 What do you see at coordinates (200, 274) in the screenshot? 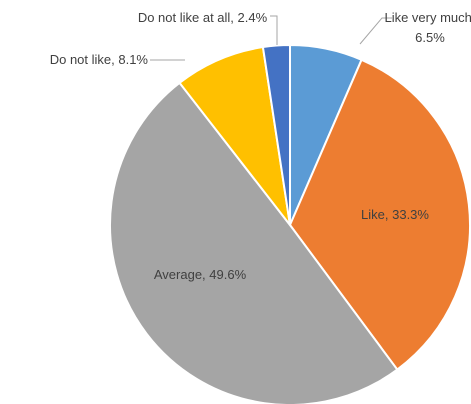
I see `data-label: Average, 49.6%` at bounding box center [200, 274].